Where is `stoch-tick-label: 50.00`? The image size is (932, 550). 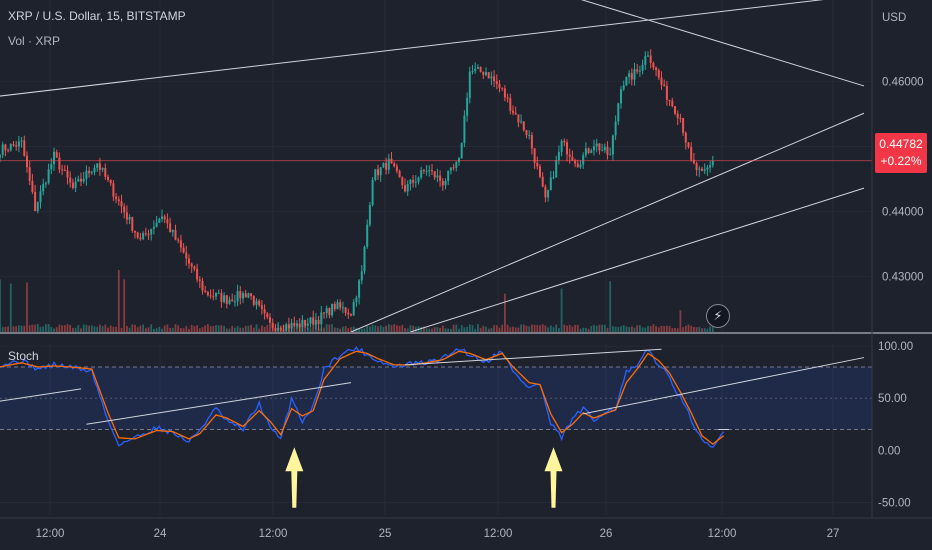 stoch-tick-label: 50.00 is located at coordinates (892, 399).